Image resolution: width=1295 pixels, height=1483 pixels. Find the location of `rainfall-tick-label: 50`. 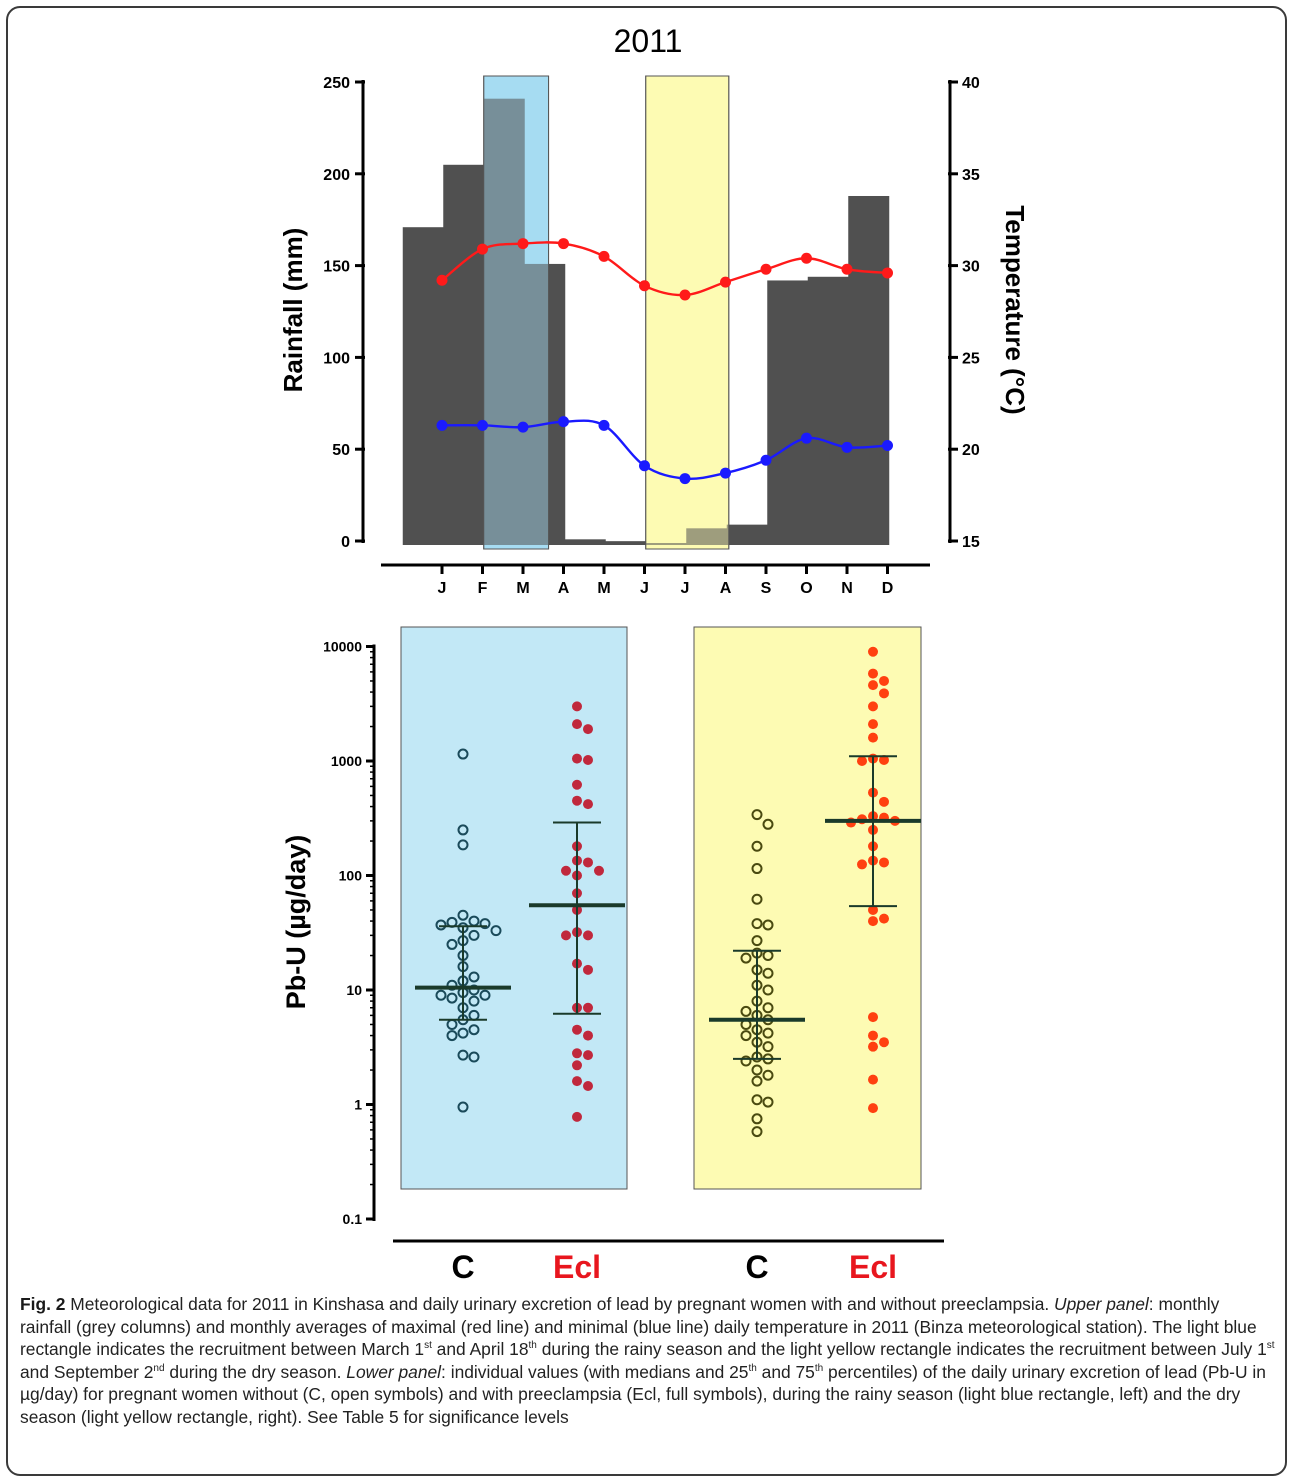

rainfall-tick-label: 50 is located at coordinates (341, 450).